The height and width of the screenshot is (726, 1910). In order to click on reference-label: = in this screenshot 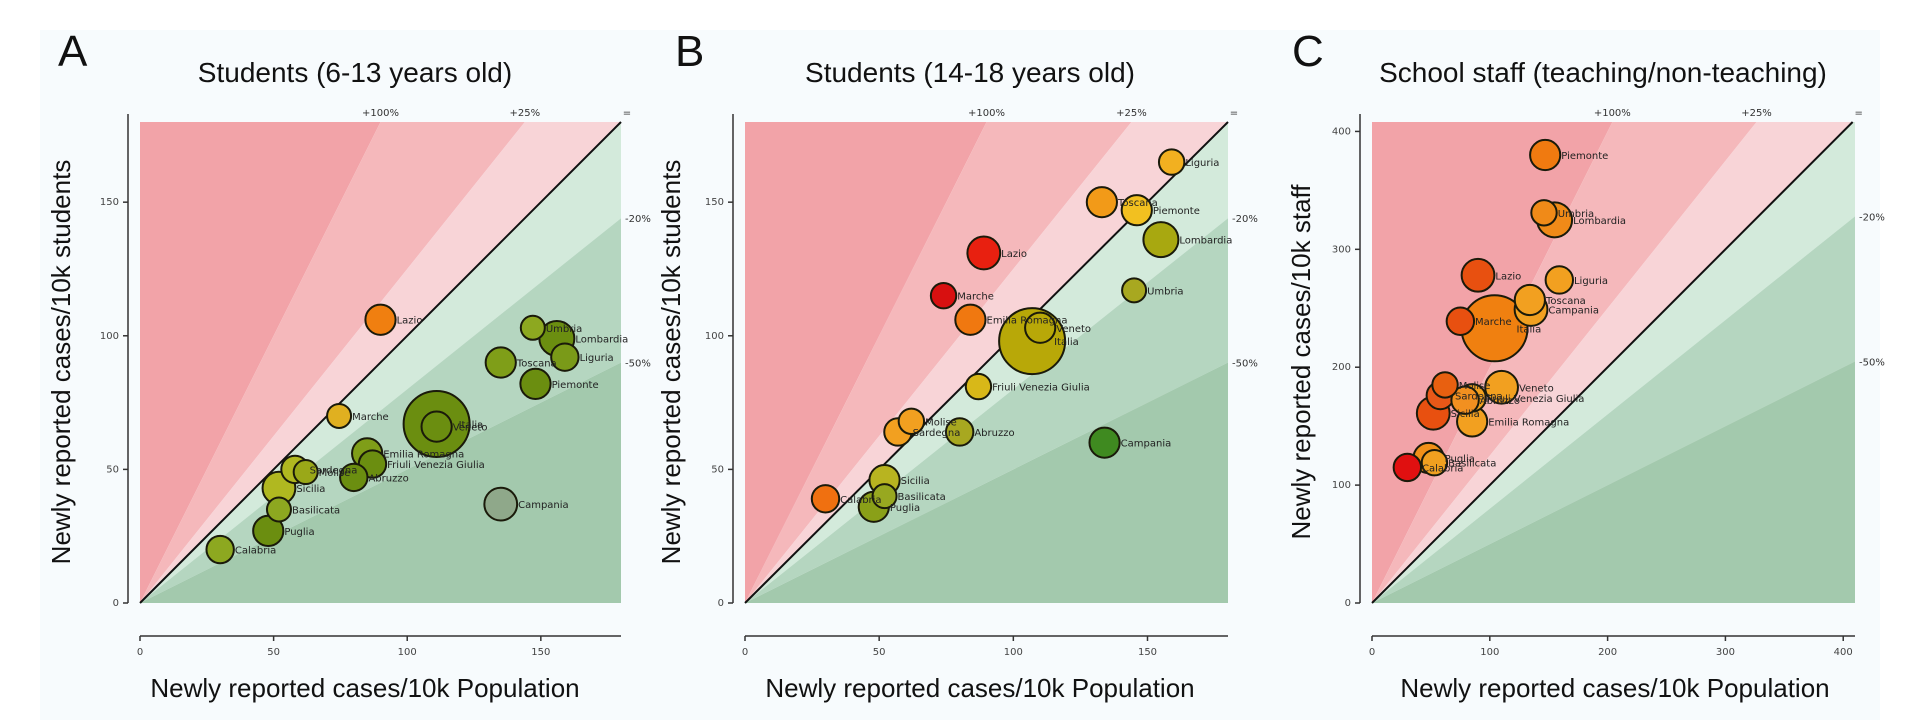, I will do `click(627, 113)`.